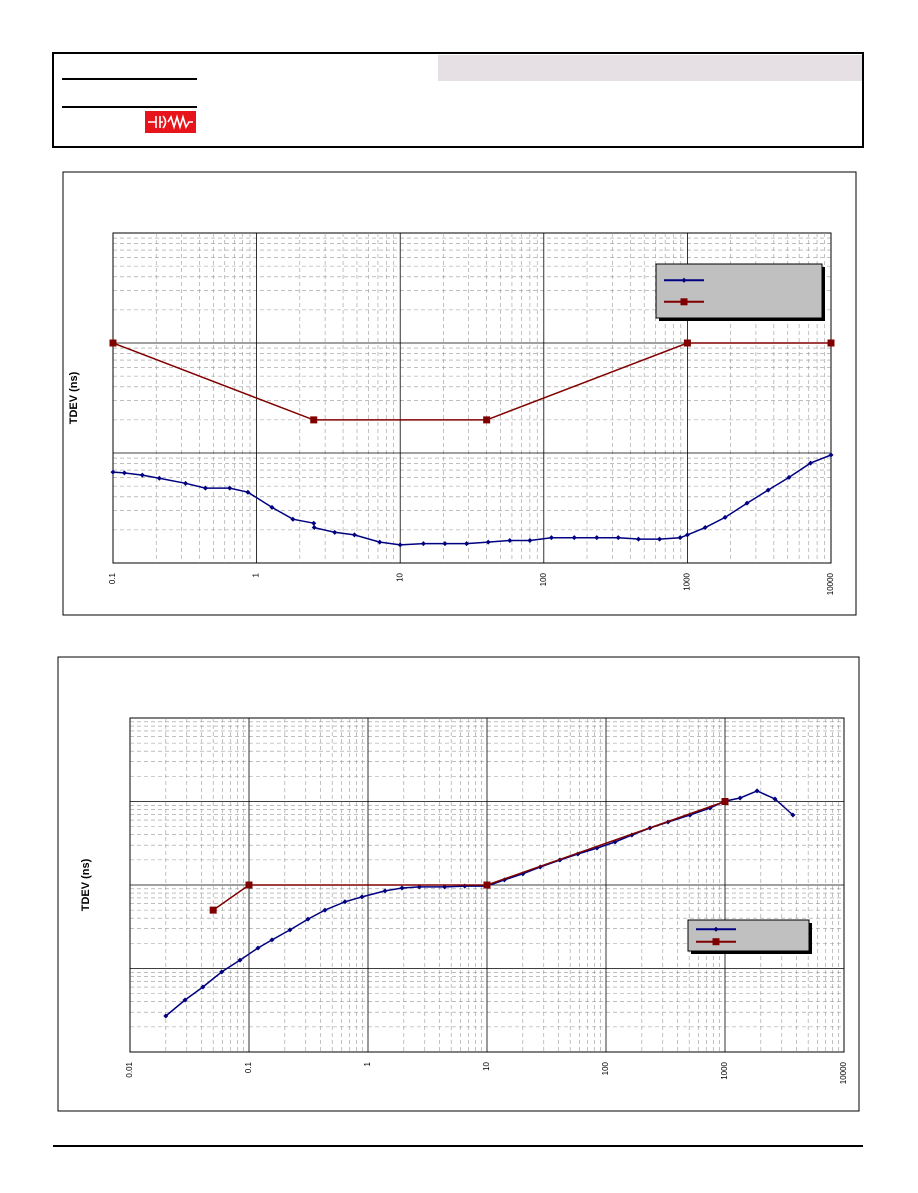 This screenshot has height=1193, width=918. I want to click on header-box, so click(458, 100).